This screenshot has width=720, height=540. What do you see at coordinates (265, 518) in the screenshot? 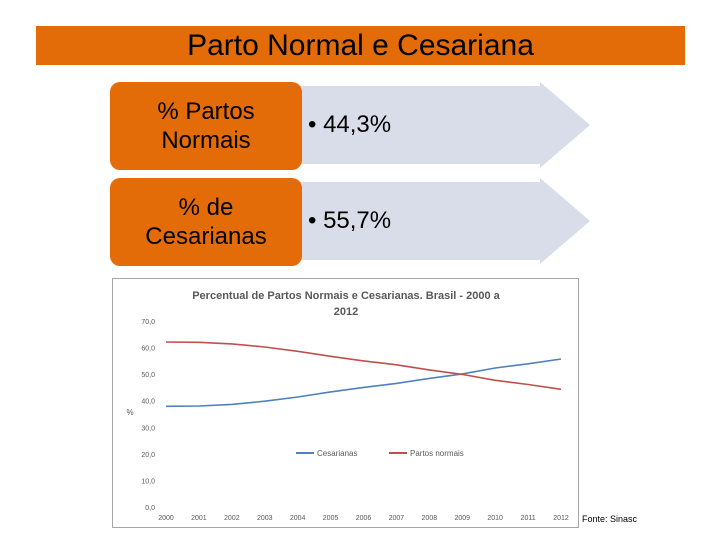
I see `x-tick-label: 2003` at bounding box center [265, 518].